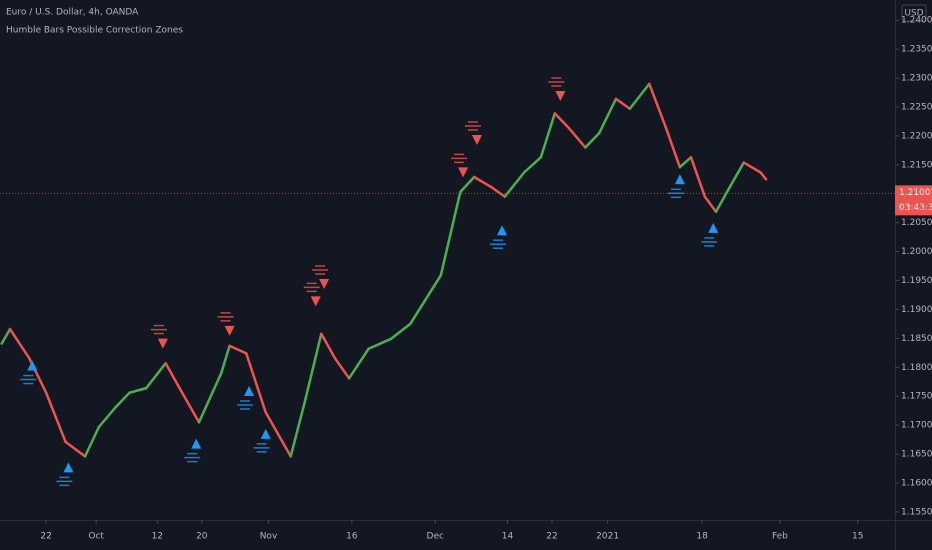  Describe the element at coordinates (916, 310) in the screenshot. I see `y-tick-label: 1.19000` at that location.